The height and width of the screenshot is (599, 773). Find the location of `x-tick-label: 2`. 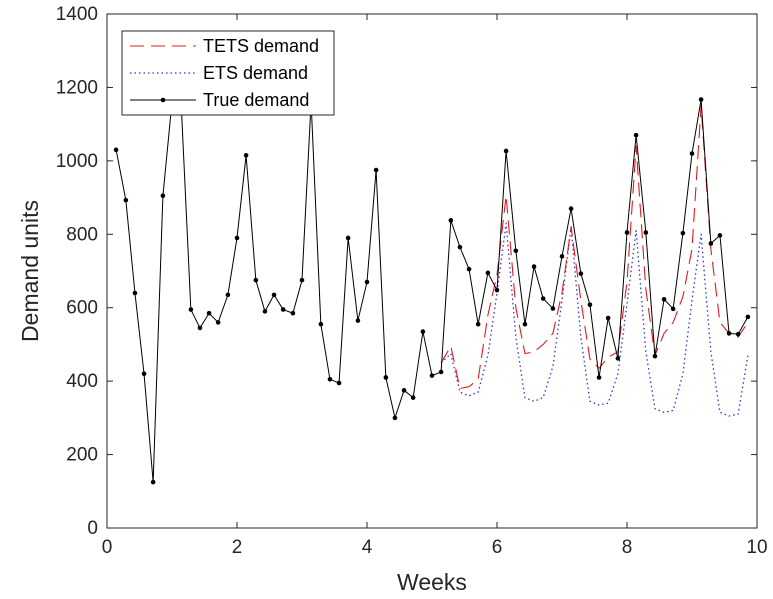

x-tick-label: 2 is located at coordinates (237, 547).